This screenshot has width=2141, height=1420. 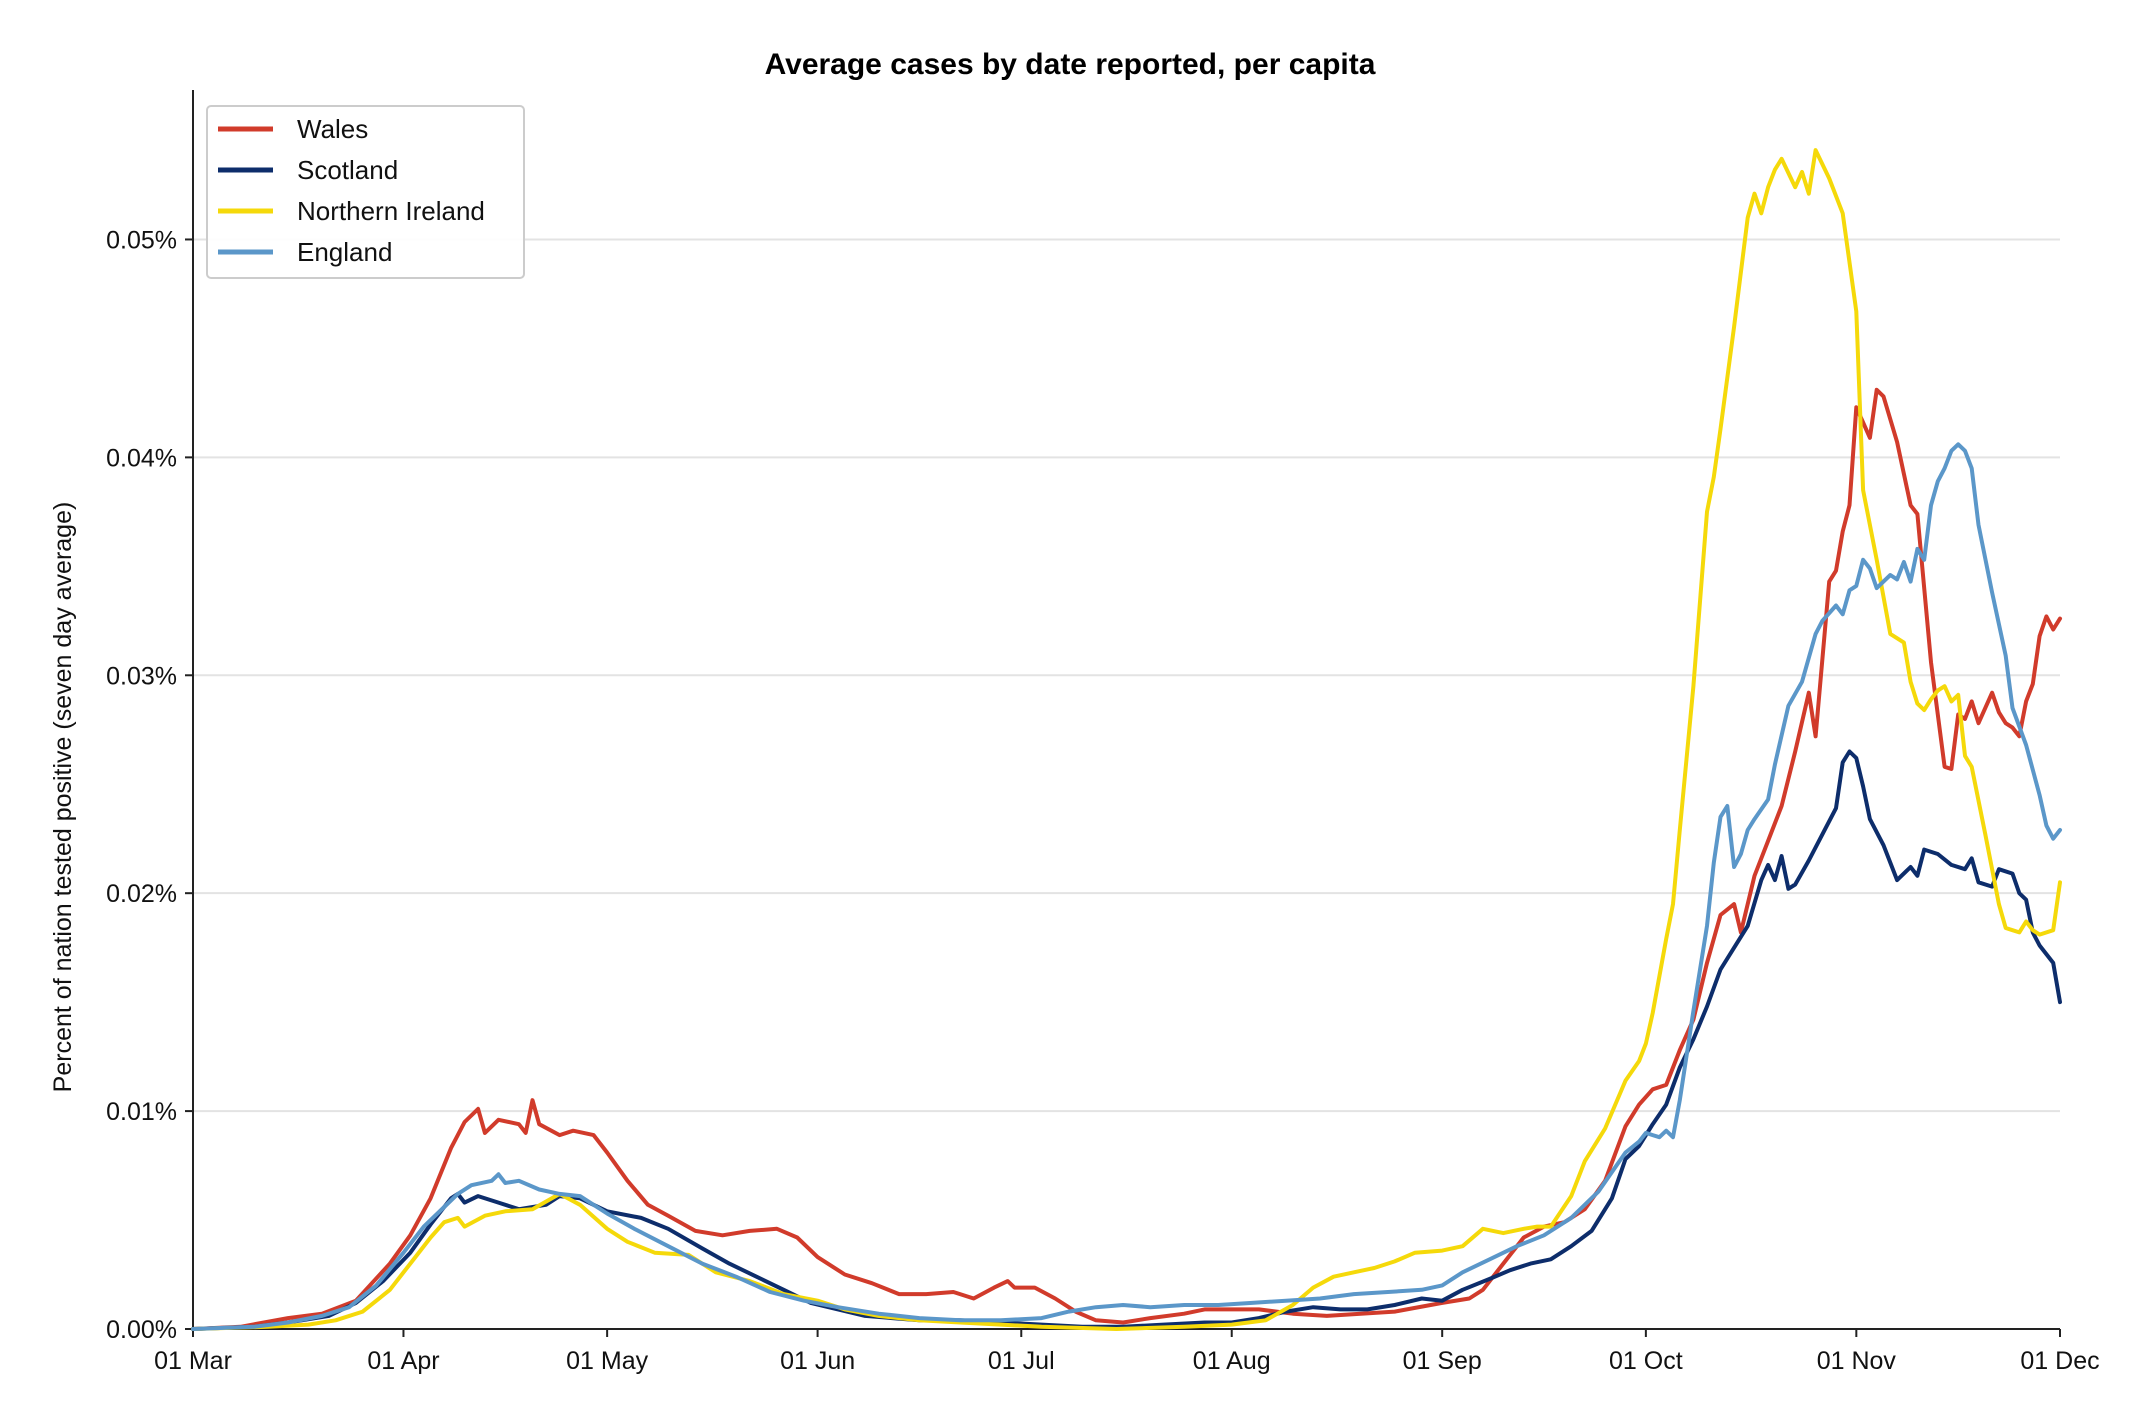 What do you see at coordinates (817, 1361) in the screenshot?
I see `x-tick-label: 01 Jun` at bounding box center [817, 1361].